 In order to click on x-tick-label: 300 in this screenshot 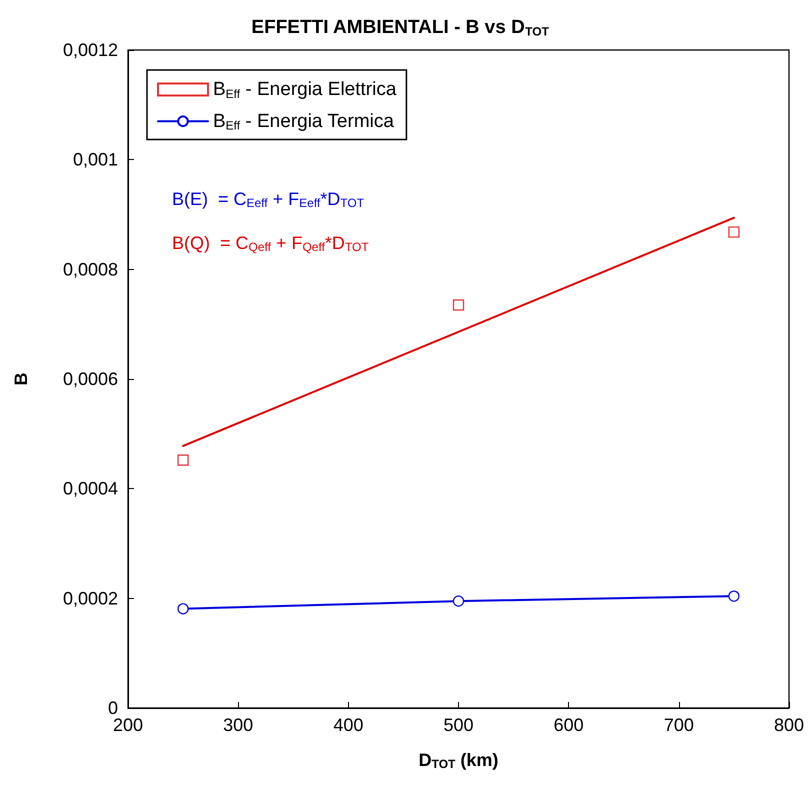, I will do `click(238, 725)`.